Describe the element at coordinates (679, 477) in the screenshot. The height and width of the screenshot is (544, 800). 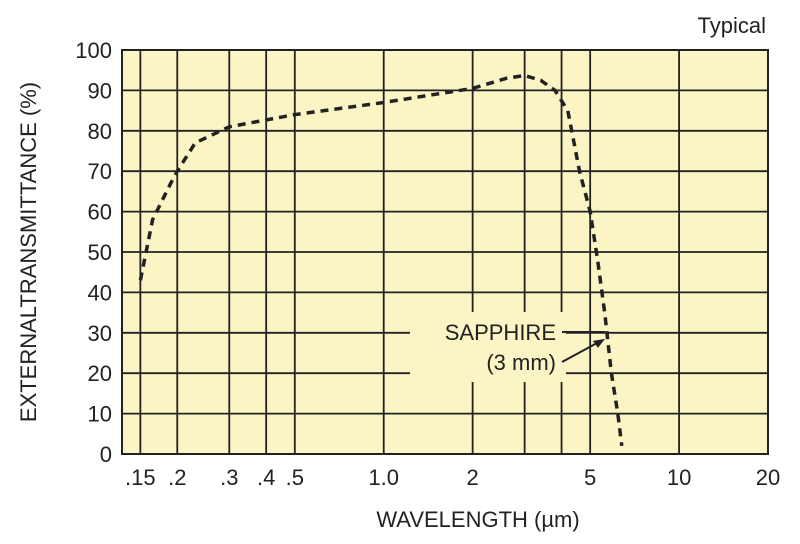
I see `x-tick-label: 10` at that location.